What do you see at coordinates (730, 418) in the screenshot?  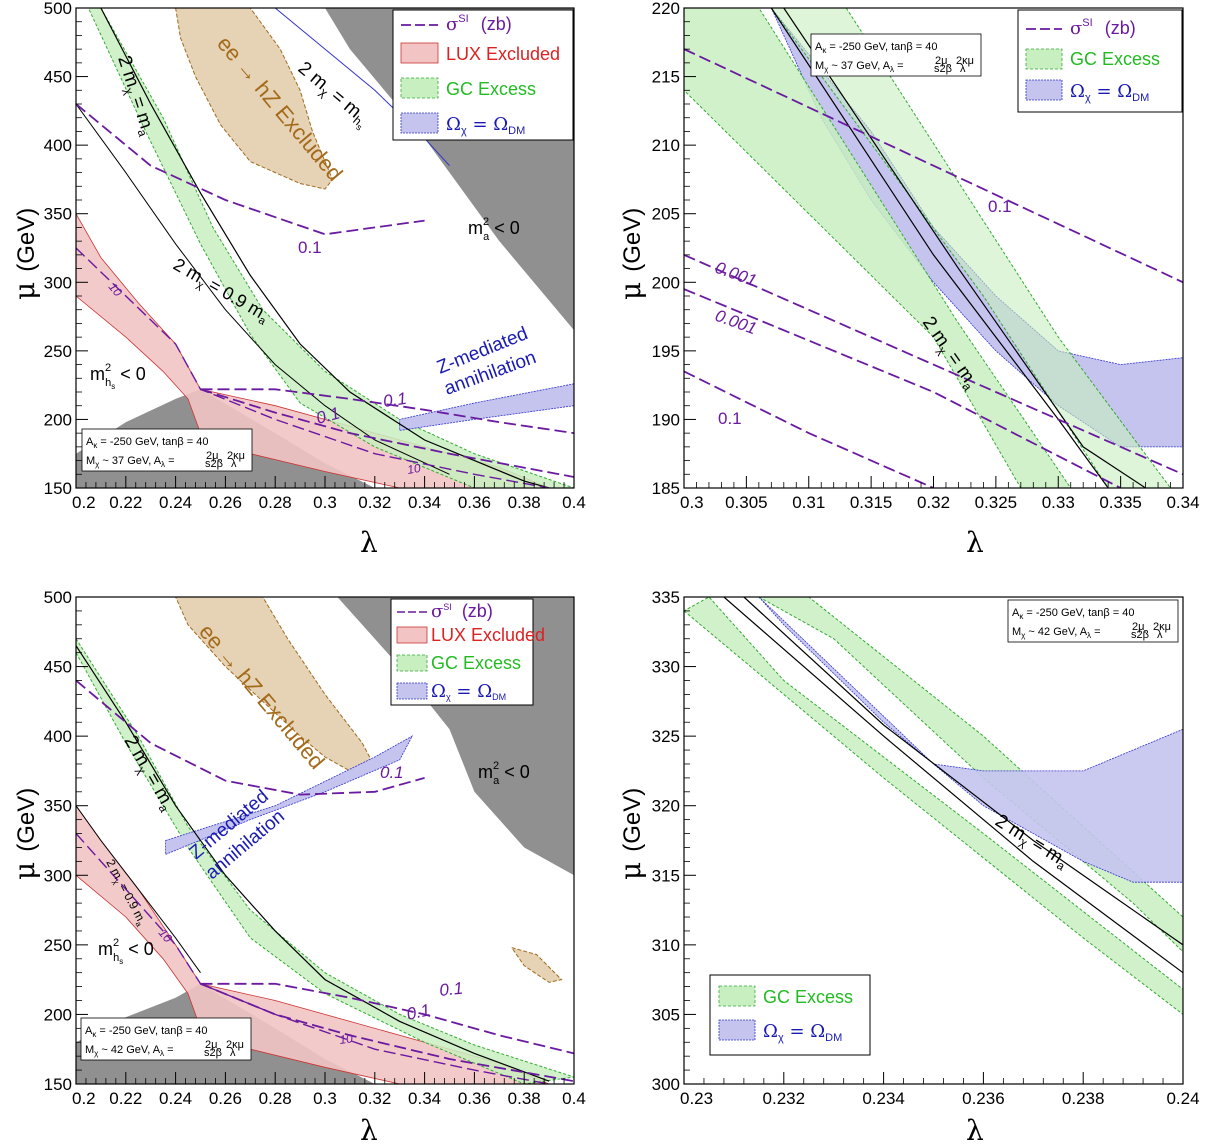 I see `sigma-label-3: 0.1` at bounding box center [730, 418].